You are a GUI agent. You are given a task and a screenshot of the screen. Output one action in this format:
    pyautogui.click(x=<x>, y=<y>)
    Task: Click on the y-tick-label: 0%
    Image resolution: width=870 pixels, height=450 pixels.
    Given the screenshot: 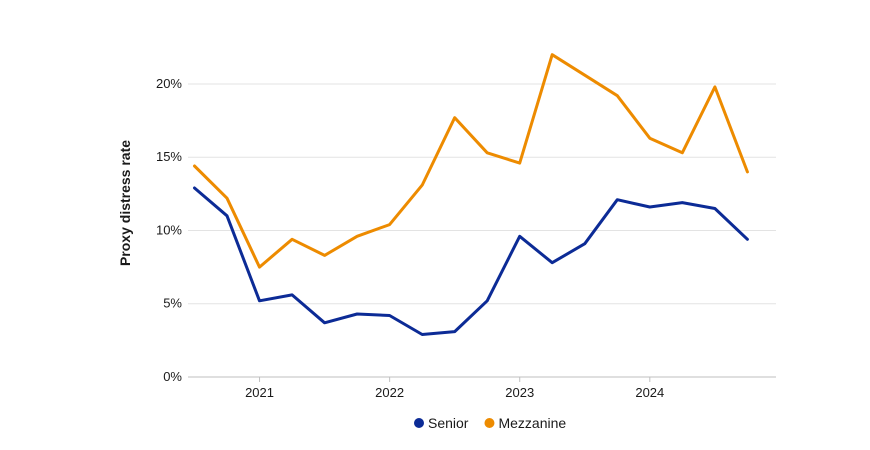 What is the action you would take?
    pyautogui.click(x=172, y=376)
    